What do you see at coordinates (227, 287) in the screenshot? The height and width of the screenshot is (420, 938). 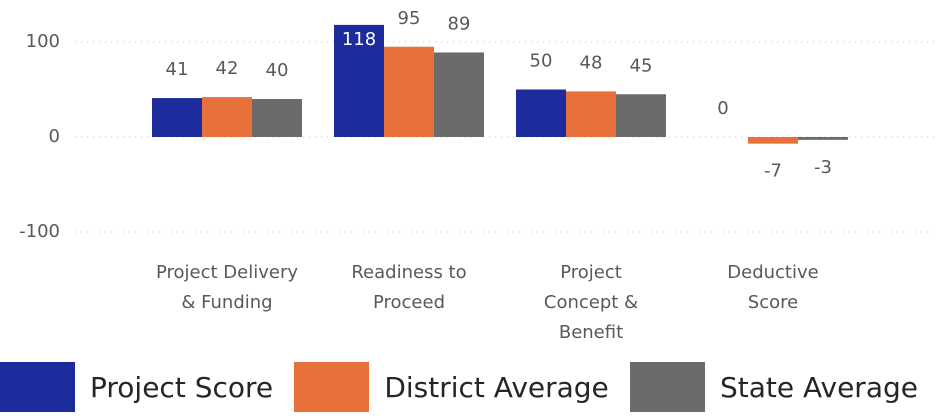 I see `x-tick-label: Project Delivery & Funding` at bounding box center [227, 287].